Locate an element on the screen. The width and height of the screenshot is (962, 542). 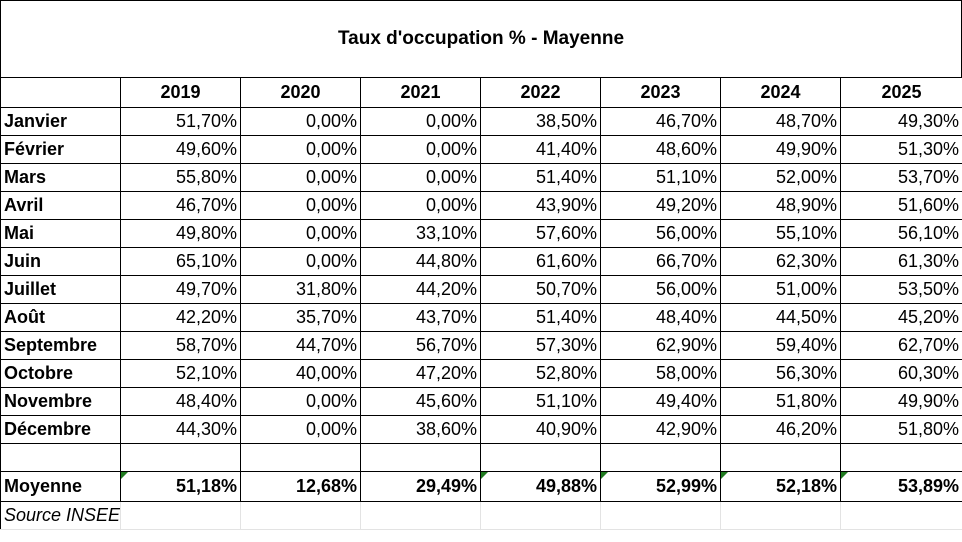
value-cell: 51,60% is located at coordinates (901, 205).